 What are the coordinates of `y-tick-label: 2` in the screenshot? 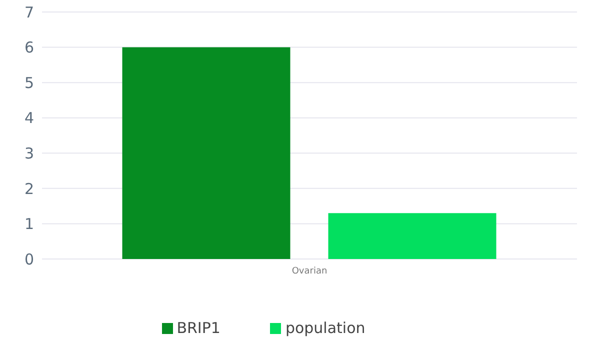 It's located at (29, 189).